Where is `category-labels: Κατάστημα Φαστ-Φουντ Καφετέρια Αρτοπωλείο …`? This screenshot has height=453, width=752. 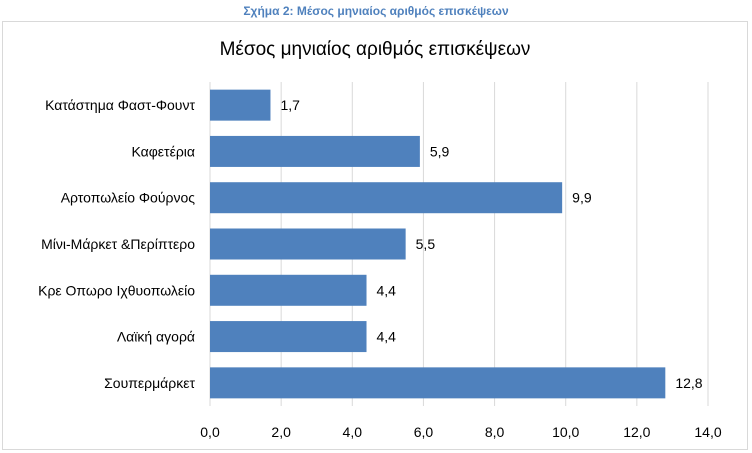
category-labels: Κατάστημα Φαστ-Φουντ Καφετέρια Αρτοπωλείο … is located at coordinates (116, 244).